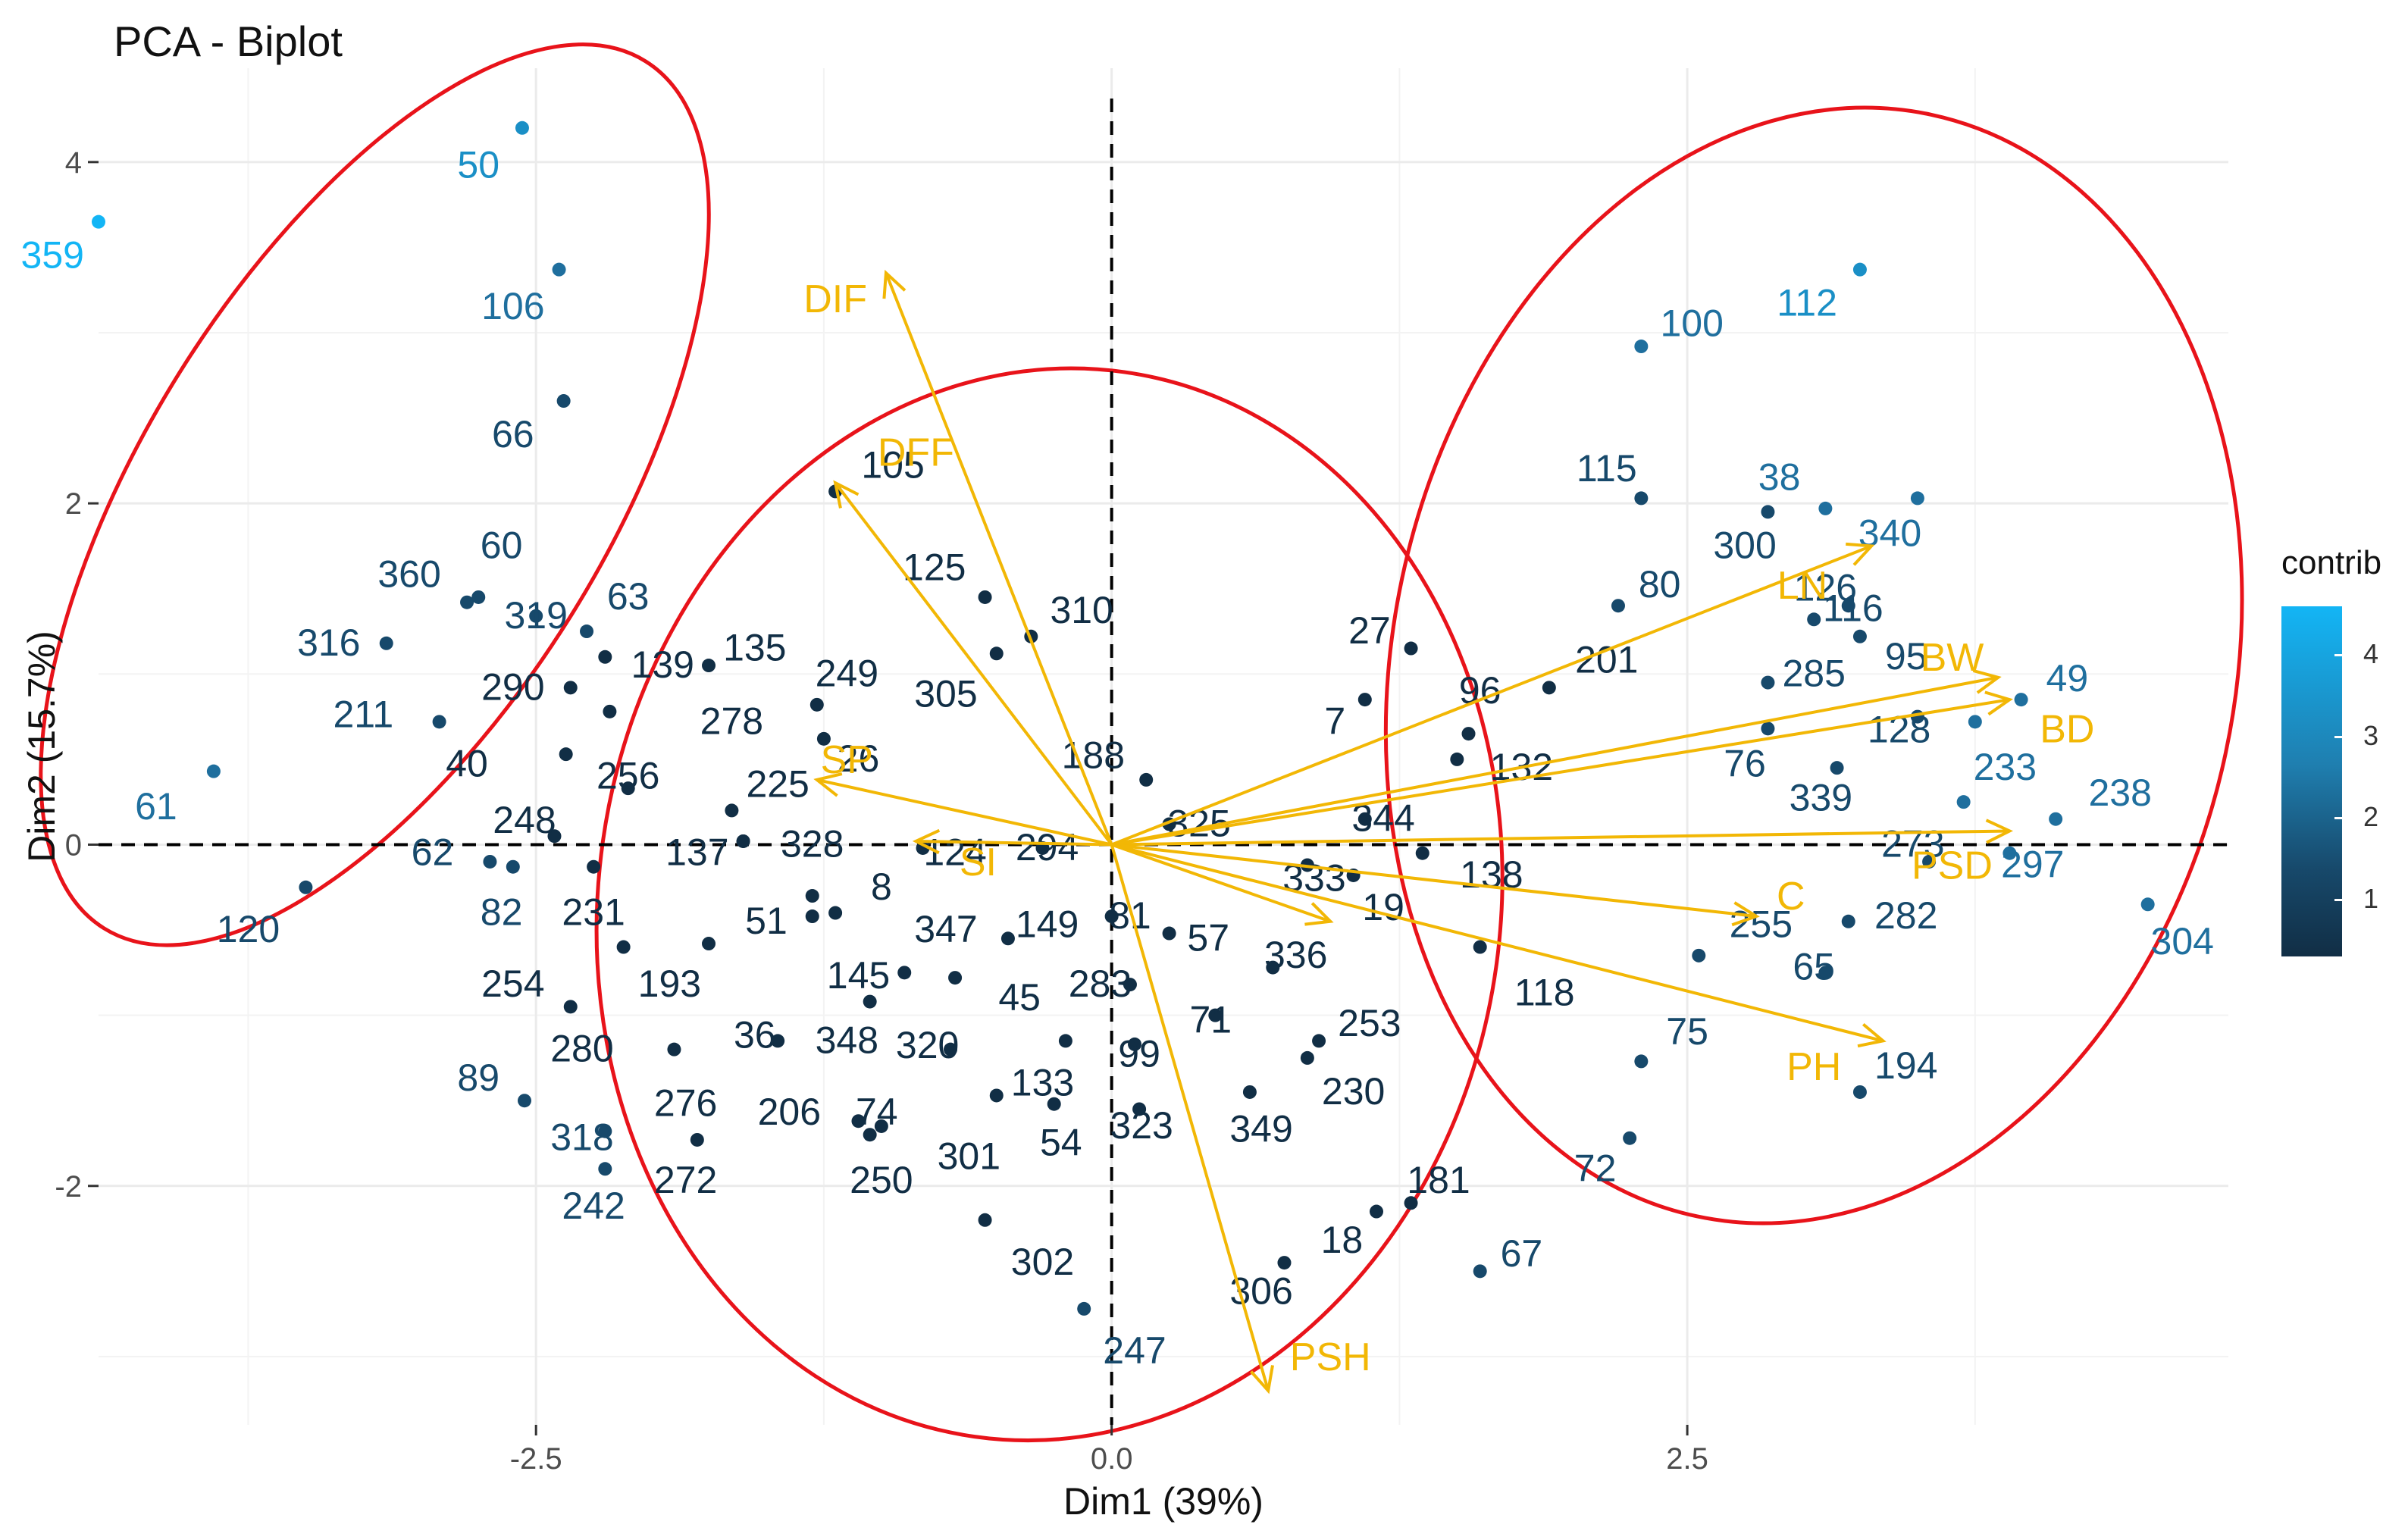 This screenshot has width=2408, height=1537. Describe the element at coordinates (2067, 729) in the screenshot. I see `variable-label: BD` at that location.